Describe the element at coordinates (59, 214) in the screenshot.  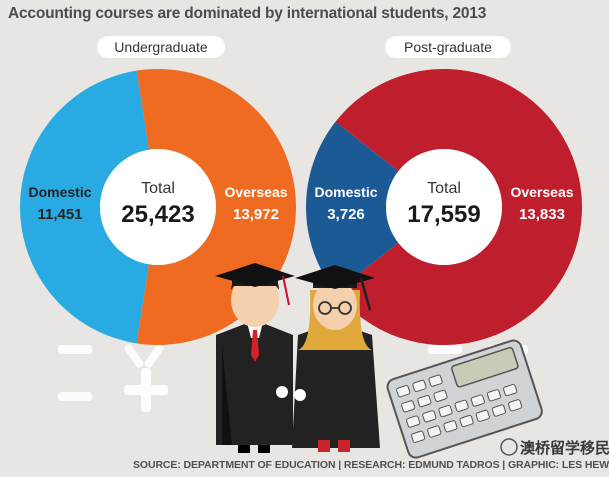
I see `domestic-value: 11,451` at that location.